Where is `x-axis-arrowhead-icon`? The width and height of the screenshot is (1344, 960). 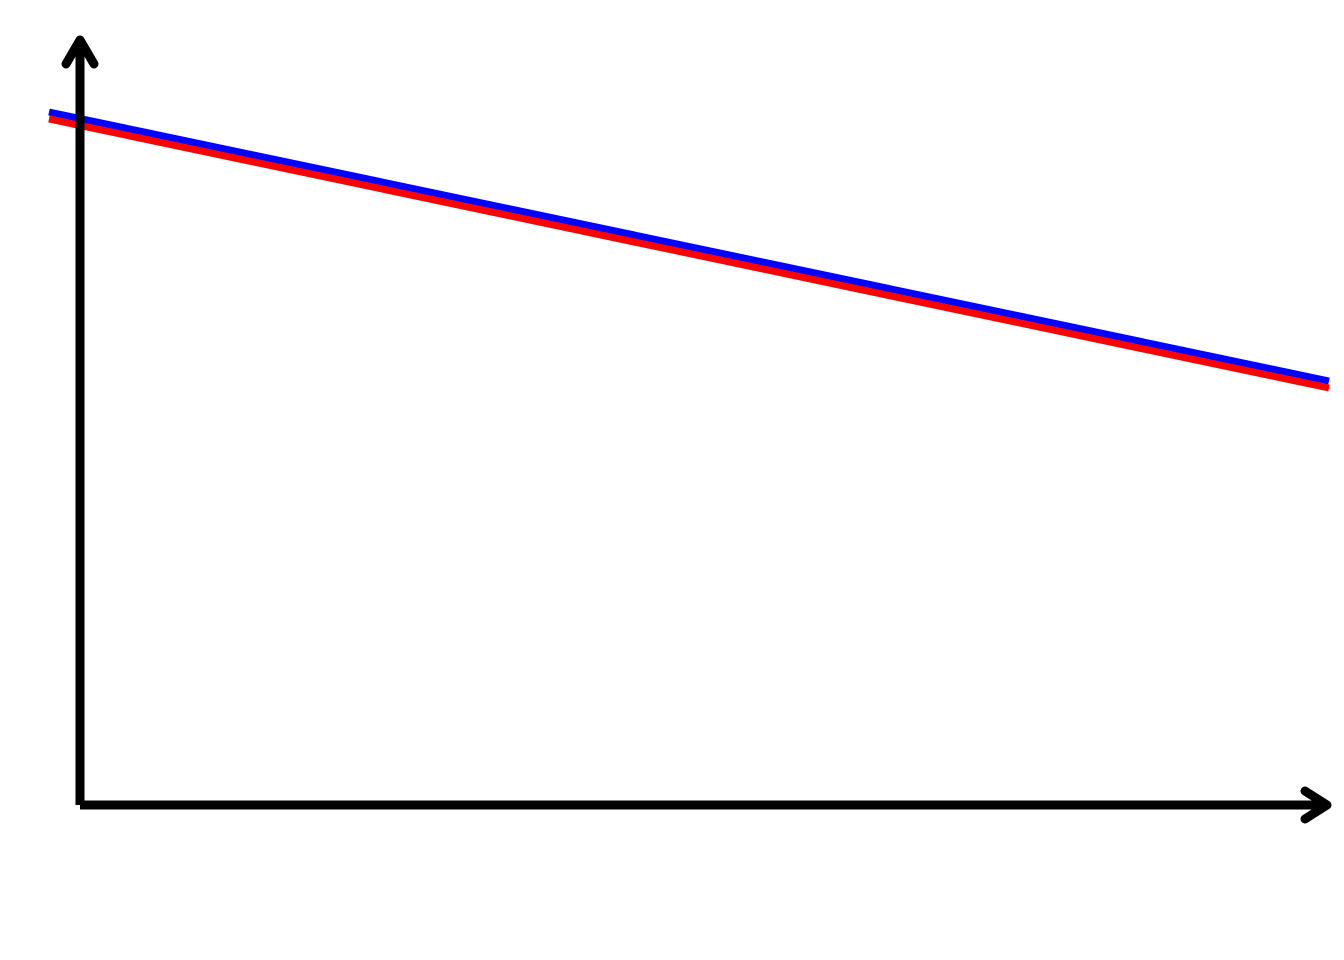
x-axis-arrowhead-icon is located at coordinates (1316, 805).